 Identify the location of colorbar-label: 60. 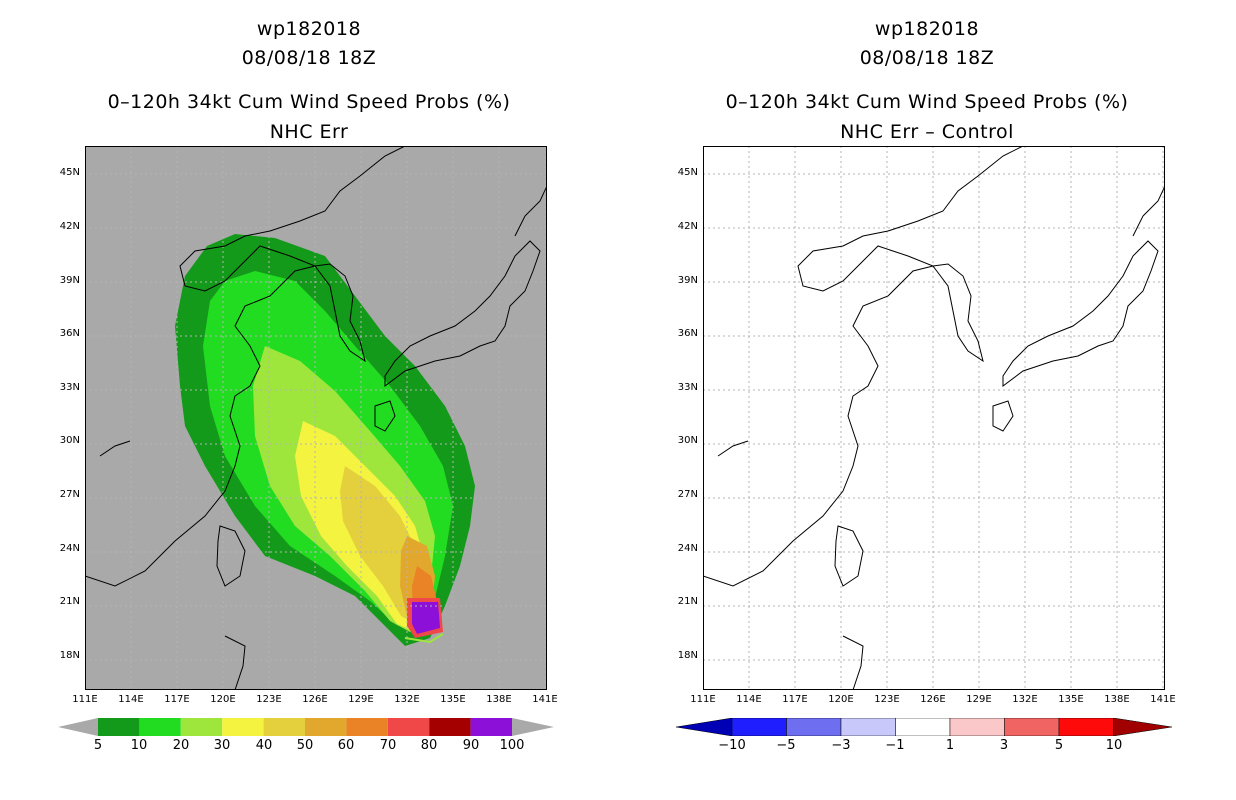
(346, 745).